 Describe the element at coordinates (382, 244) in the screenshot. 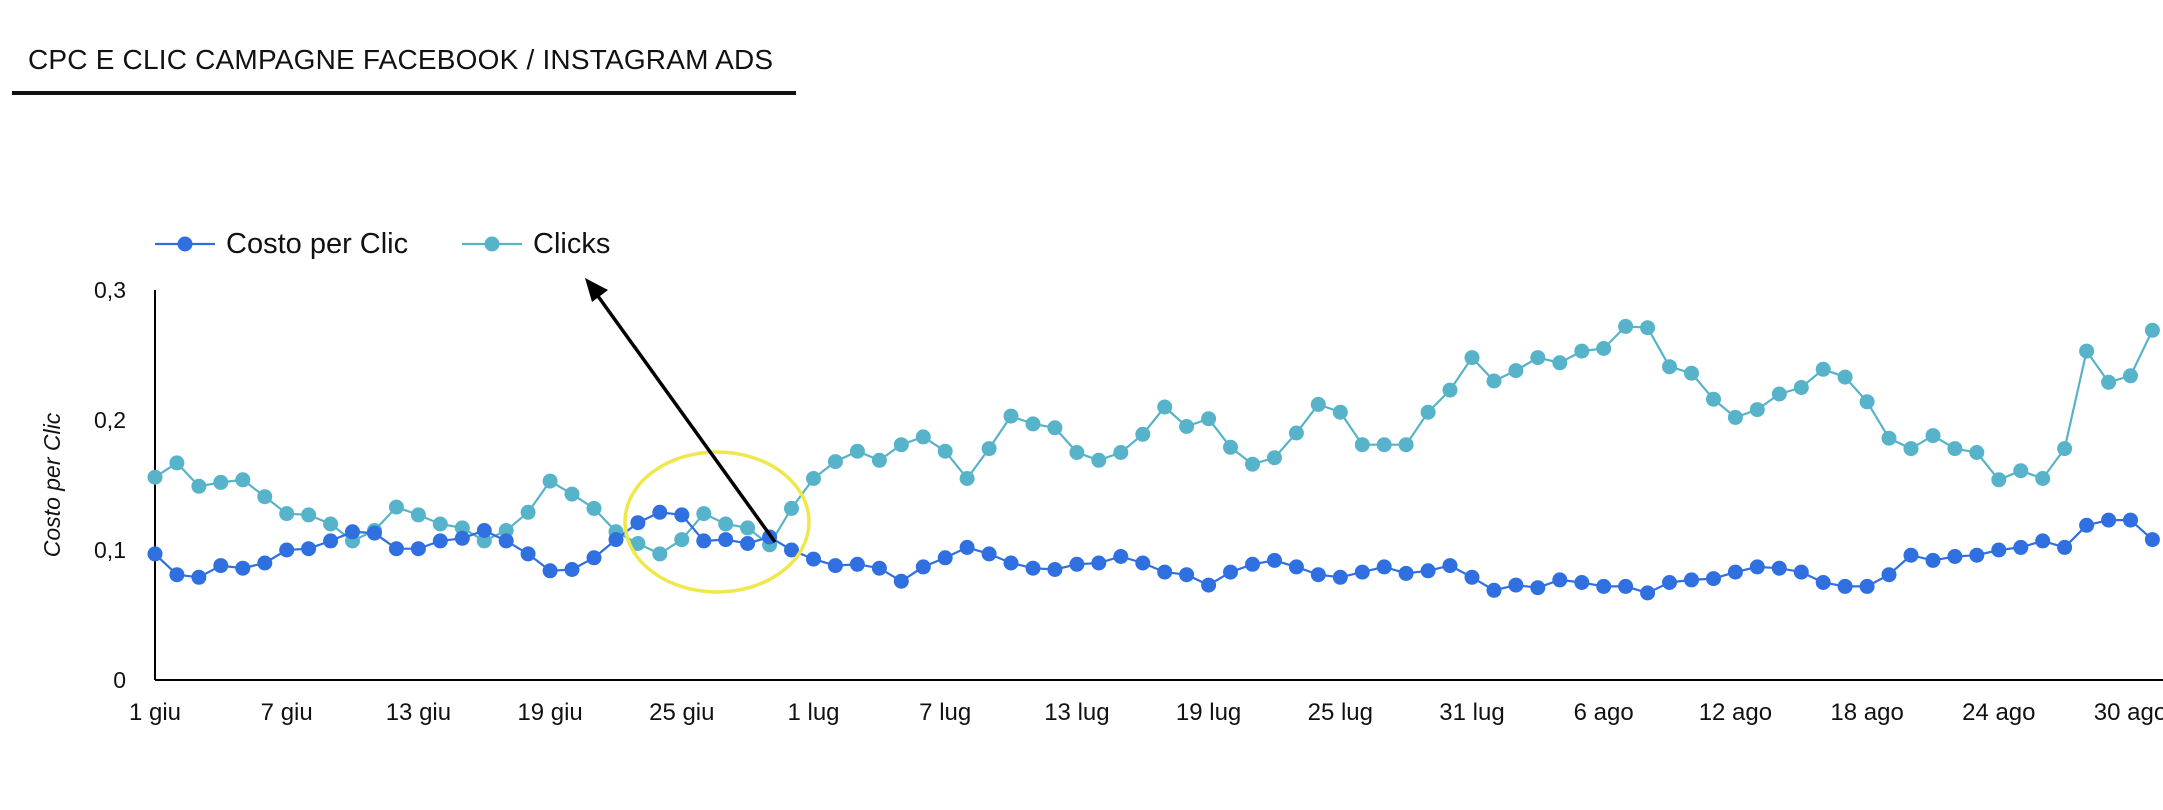

I see `legend: Costo per Clic Clicks` at that location.